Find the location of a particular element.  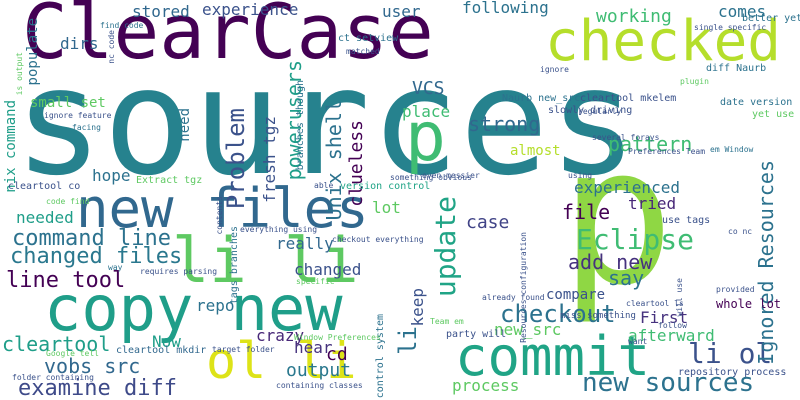

word-nix-command: nix command is located at coordinates (11, 146).